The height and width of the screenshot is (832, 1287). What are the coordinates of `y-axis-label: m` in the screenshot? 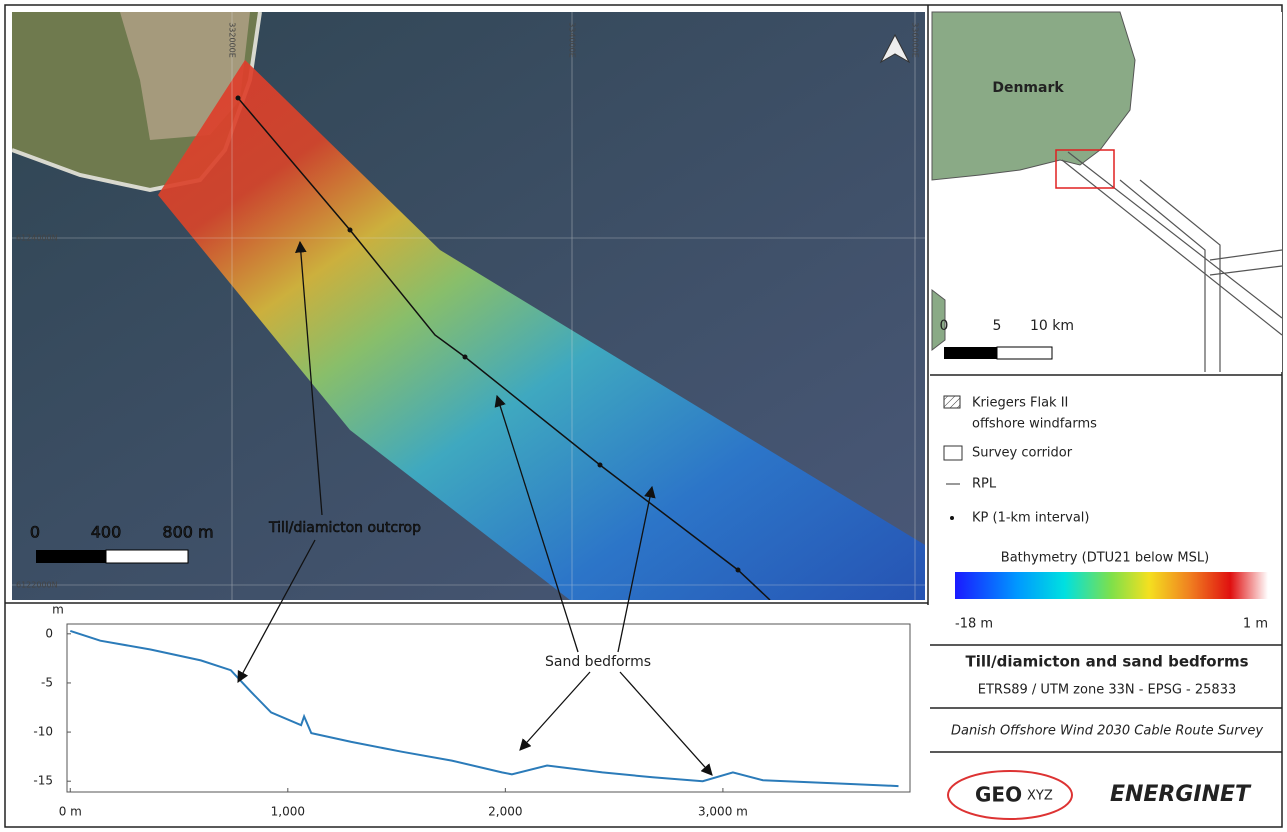 It's located at (58, 610).